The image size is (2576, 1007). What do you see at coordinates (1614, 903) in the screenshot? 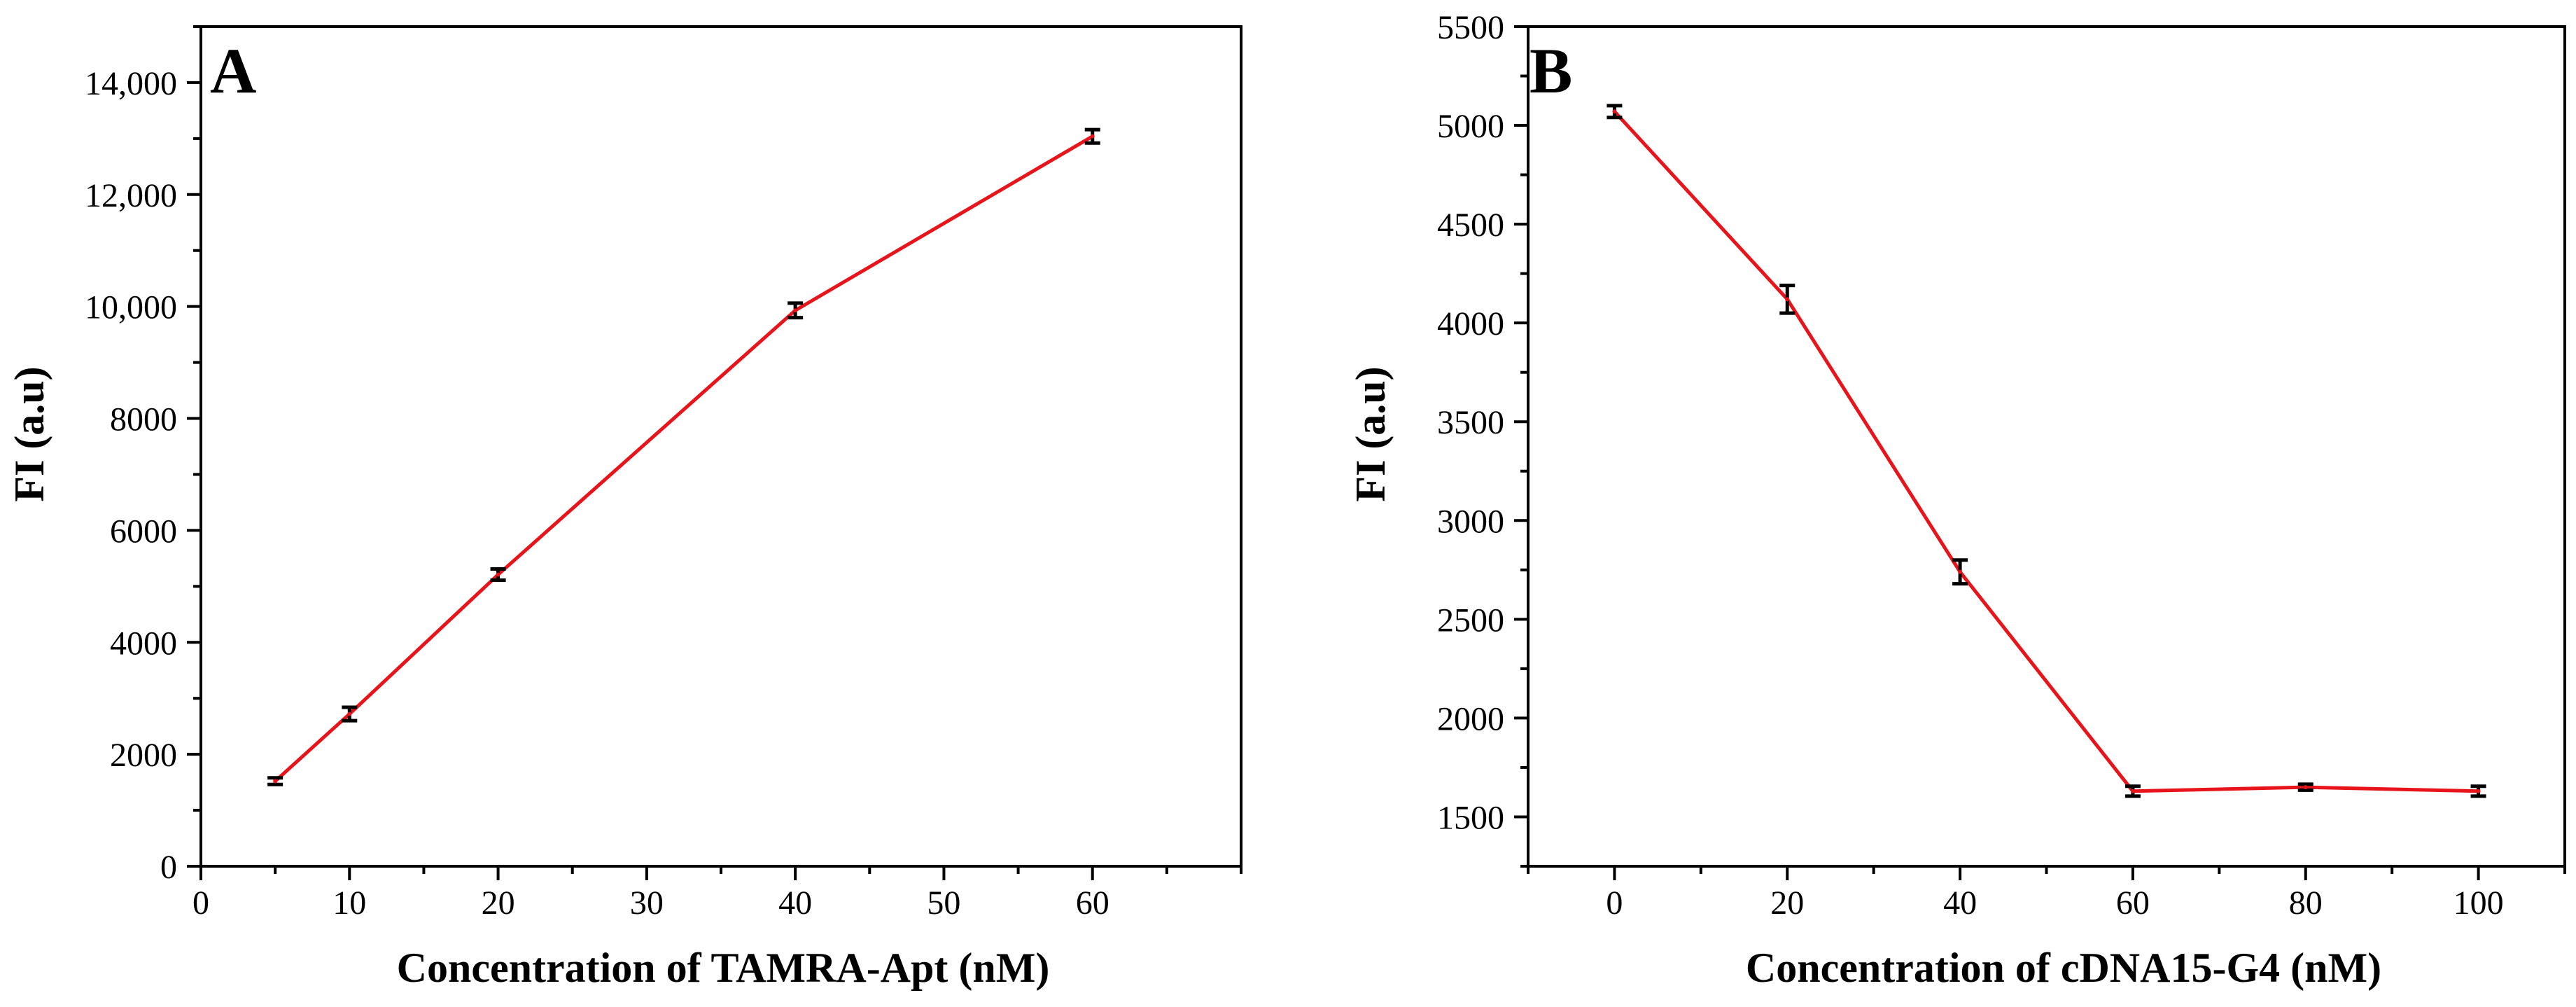
I see `panel-b-x-tick-label: 0` at bounding box center [1614, 903].